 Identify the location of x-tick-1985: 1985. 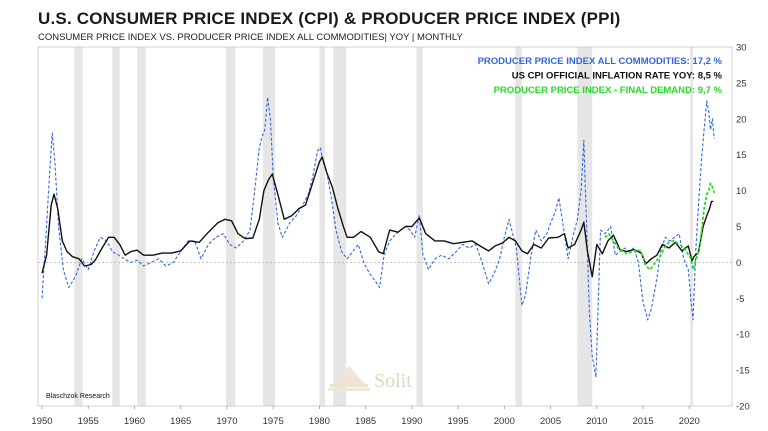
(365, 421).